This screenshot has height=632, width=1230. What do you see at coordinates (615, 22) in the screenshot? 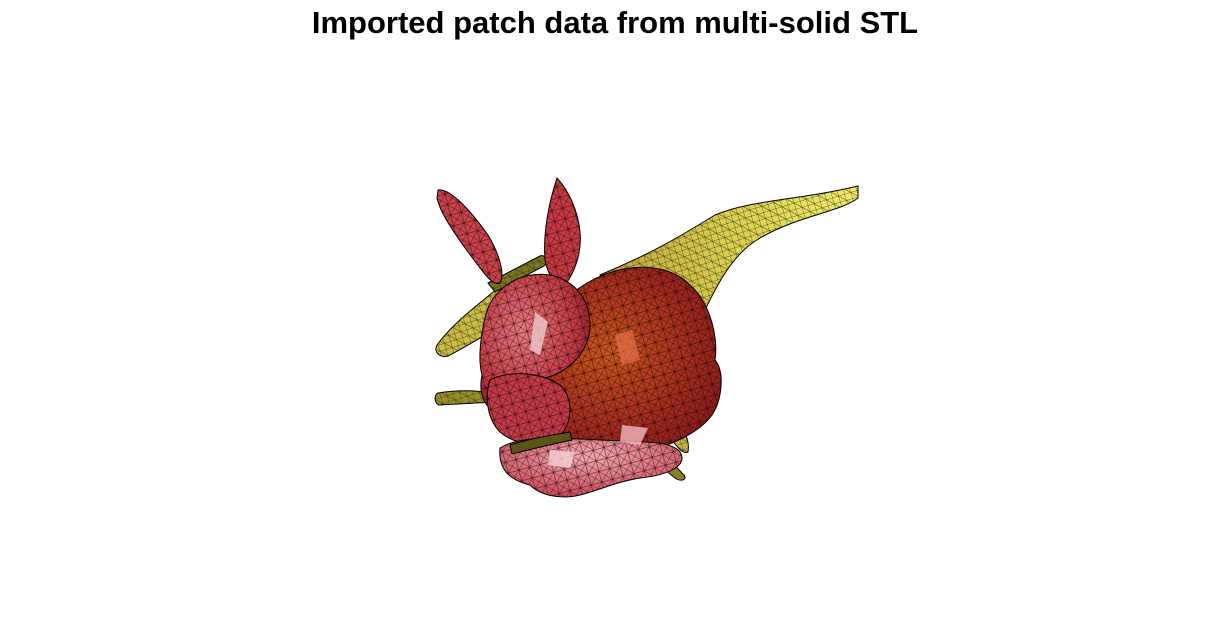
I see `figure-title: Imported patch data from multi-solid STL` at bounding box center [615, 22].